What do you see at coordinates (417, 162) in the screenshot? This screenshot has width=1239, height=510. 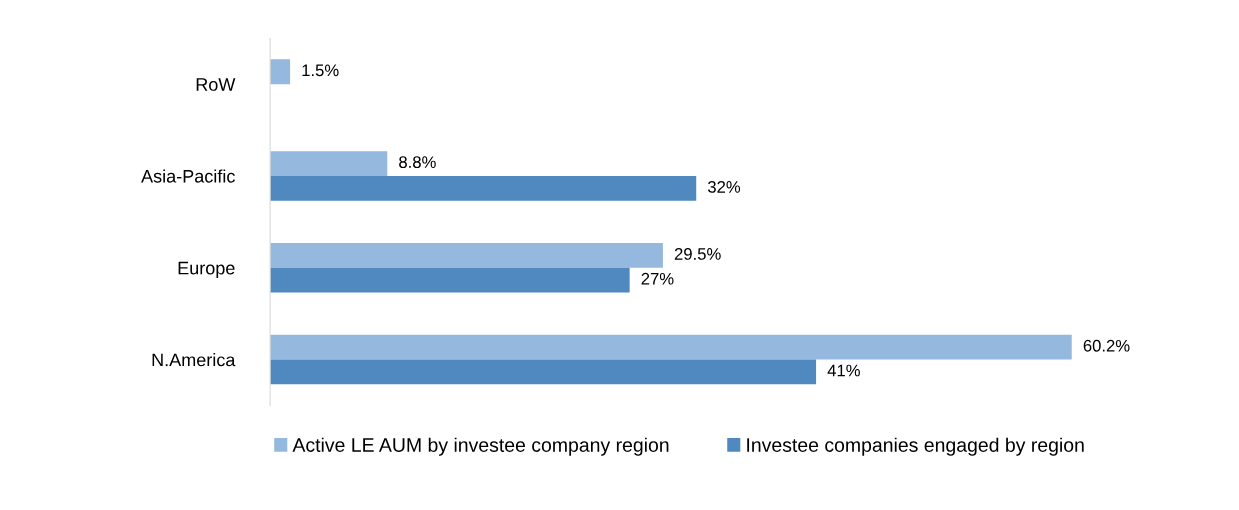 I see `data-label: 8.8%` at bounding box center [417, 162].